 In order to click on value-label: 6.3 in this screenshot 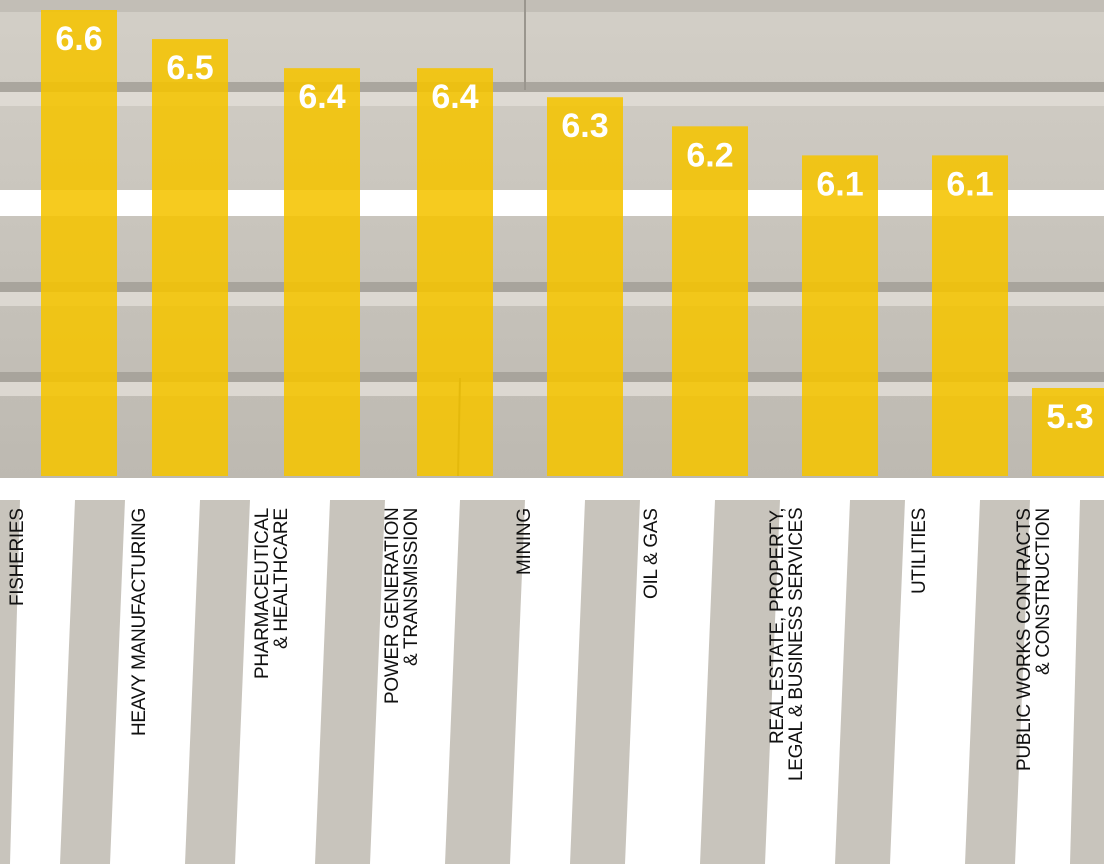, I will do `click(584, 126)`.